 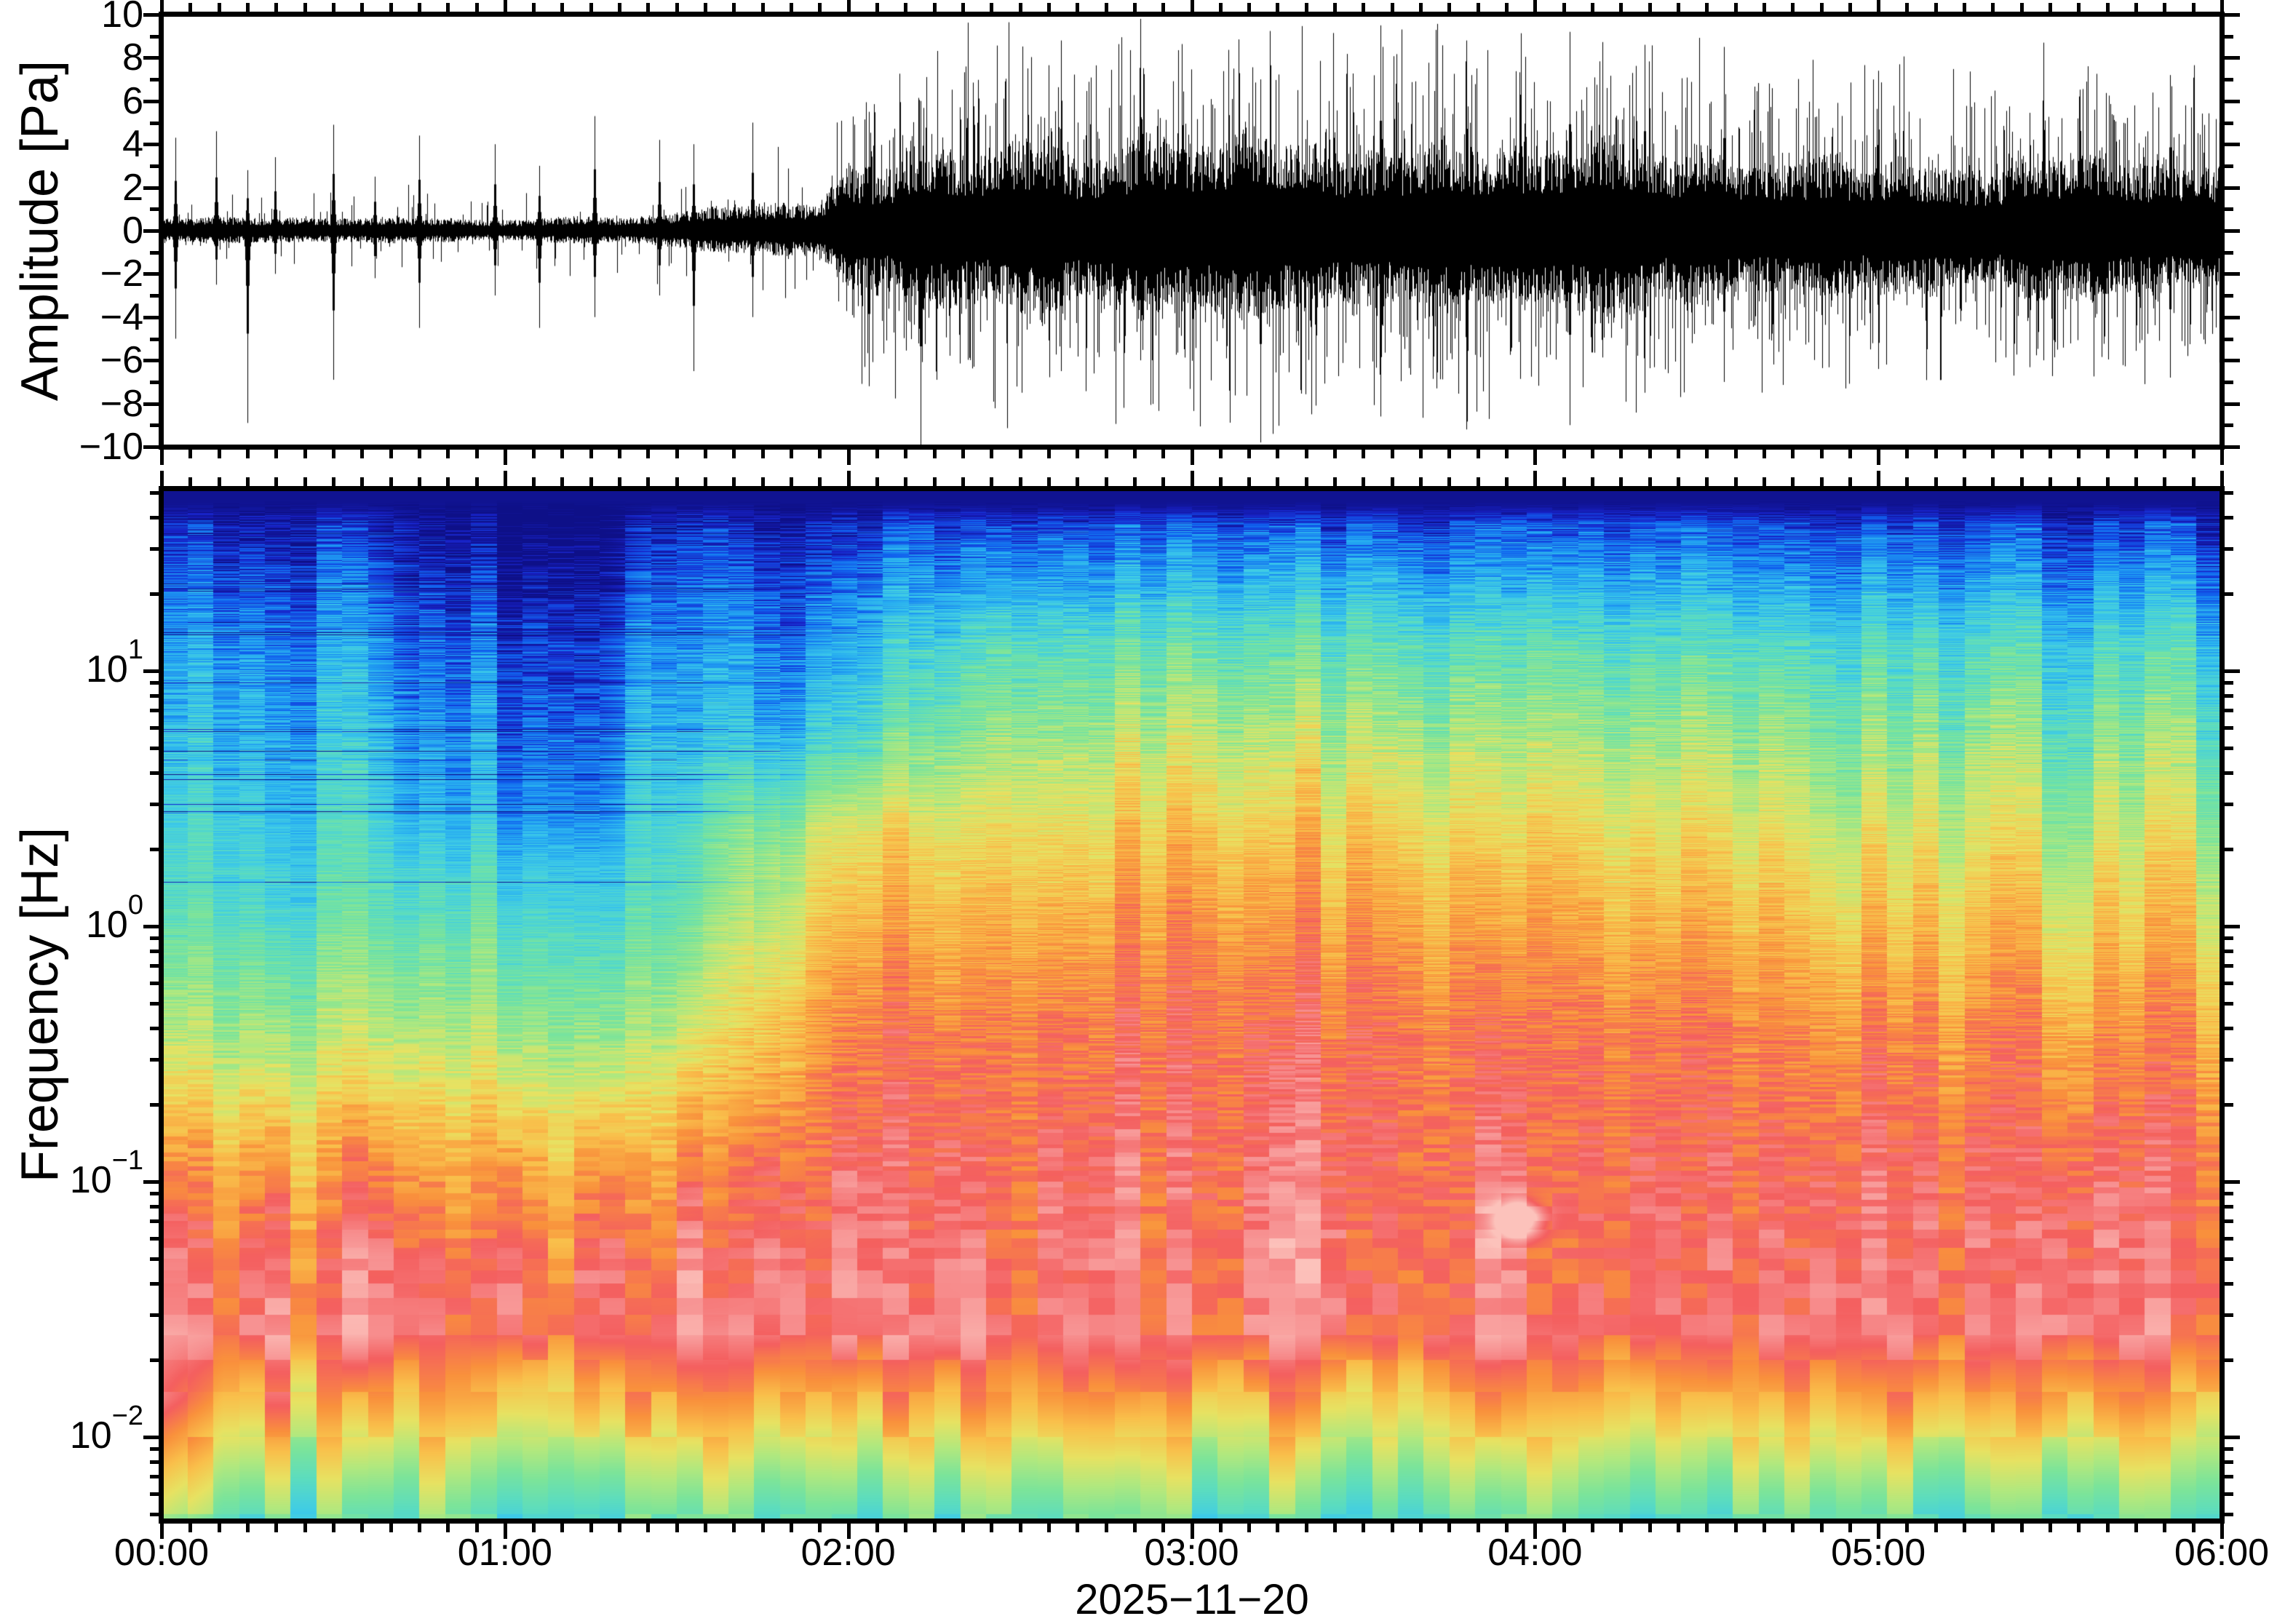 I want to click on frequency-tick-label: 101, so click(x=115, y=662).